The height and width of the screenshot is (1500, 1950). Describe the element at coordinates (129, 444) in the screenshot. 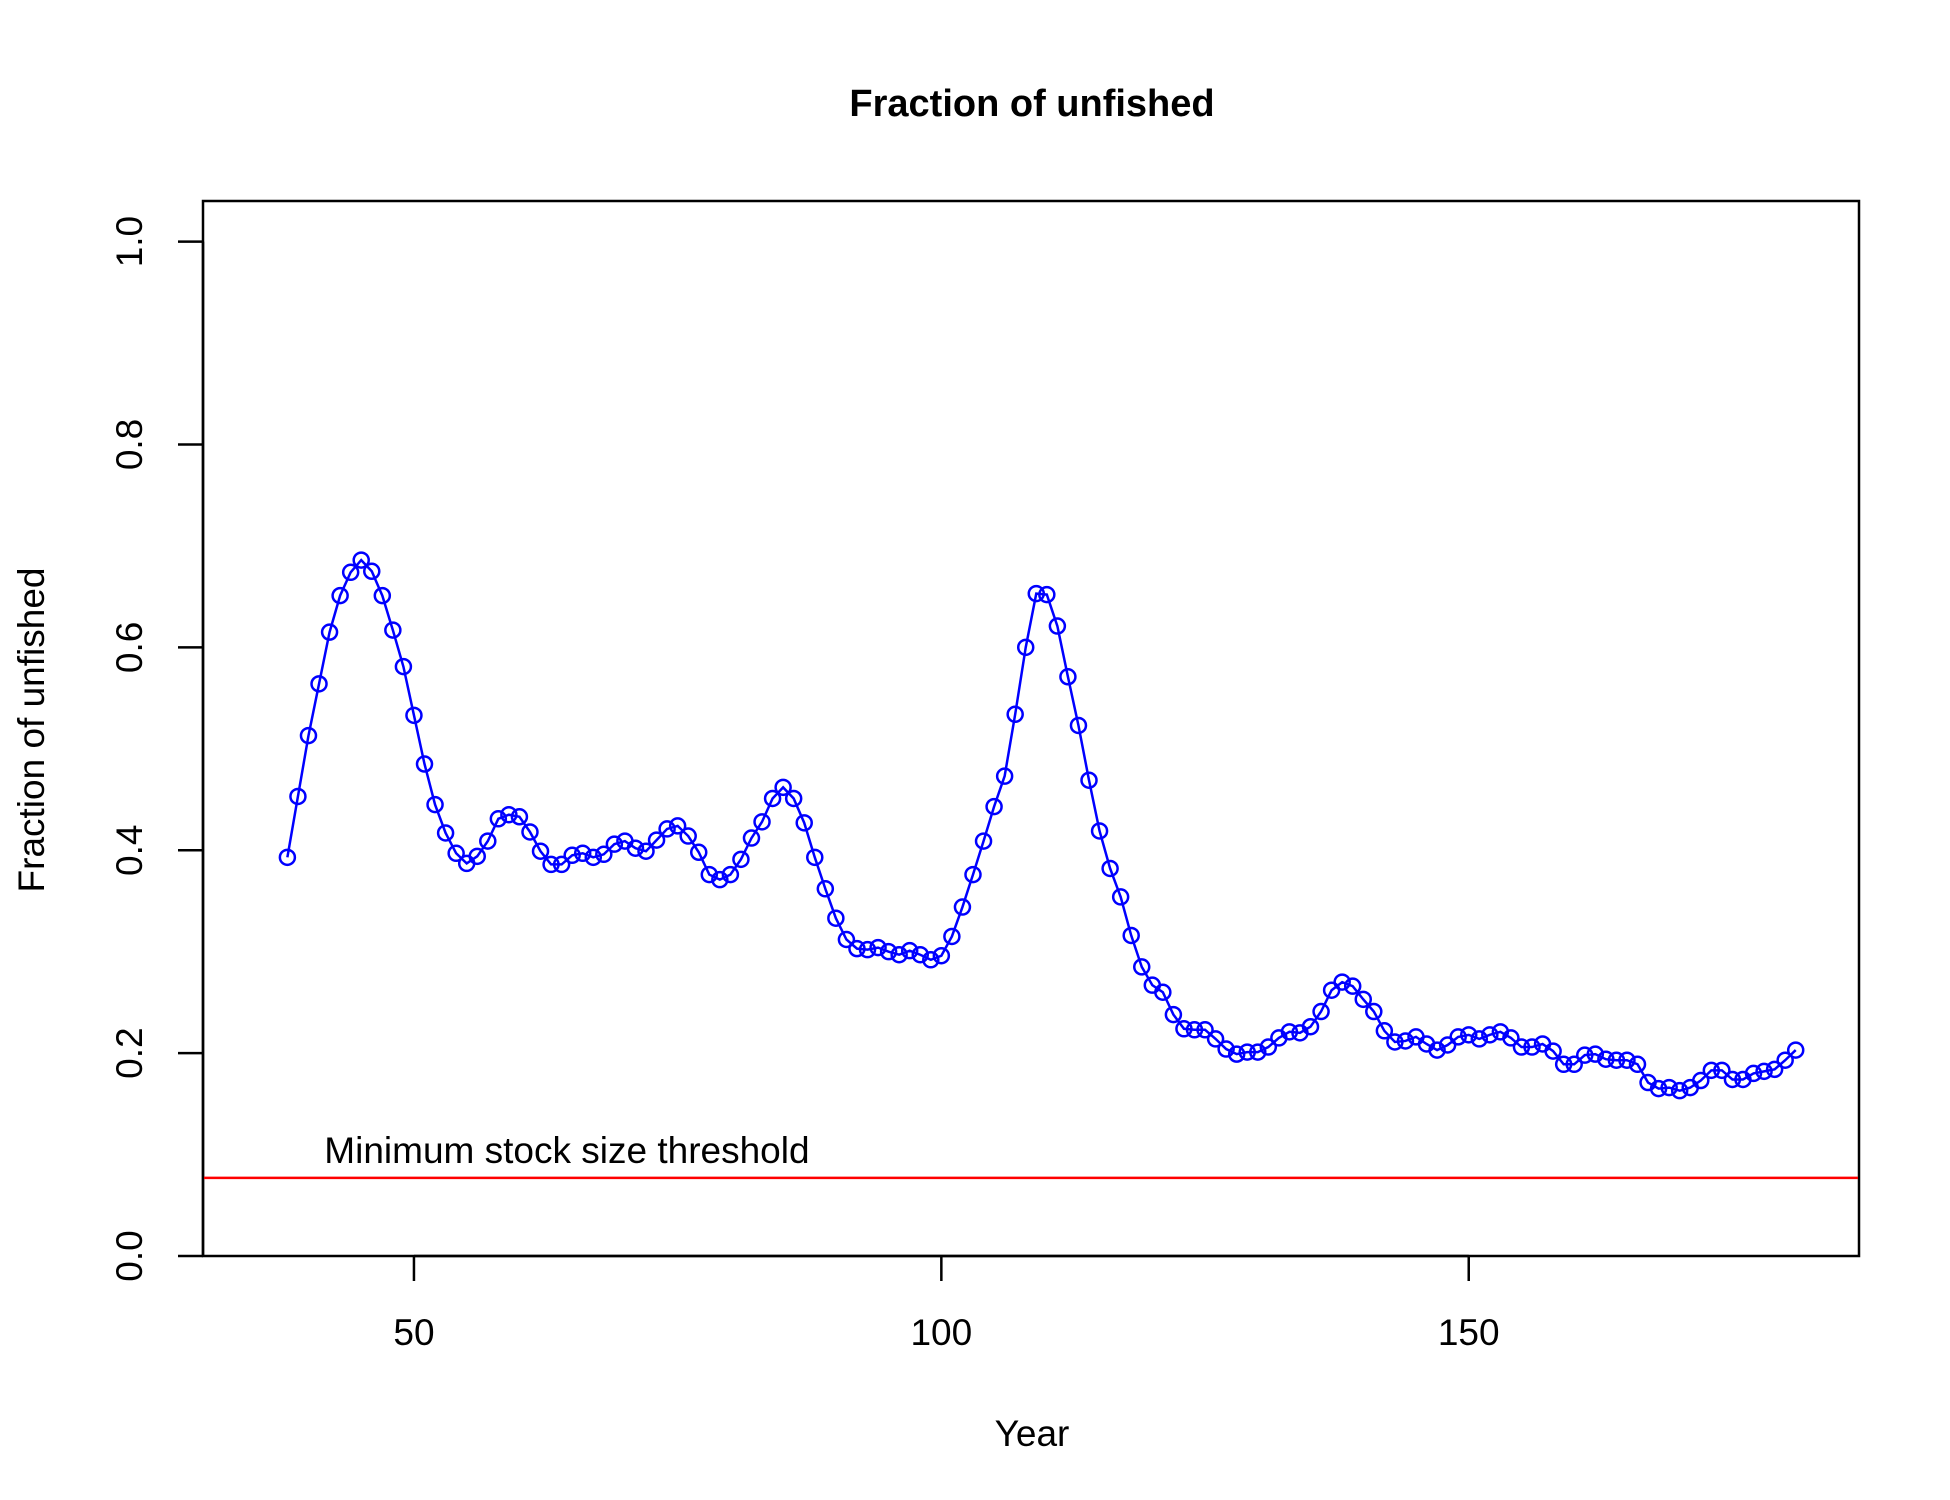

I see `y-tick-label: 0.8` at that location.